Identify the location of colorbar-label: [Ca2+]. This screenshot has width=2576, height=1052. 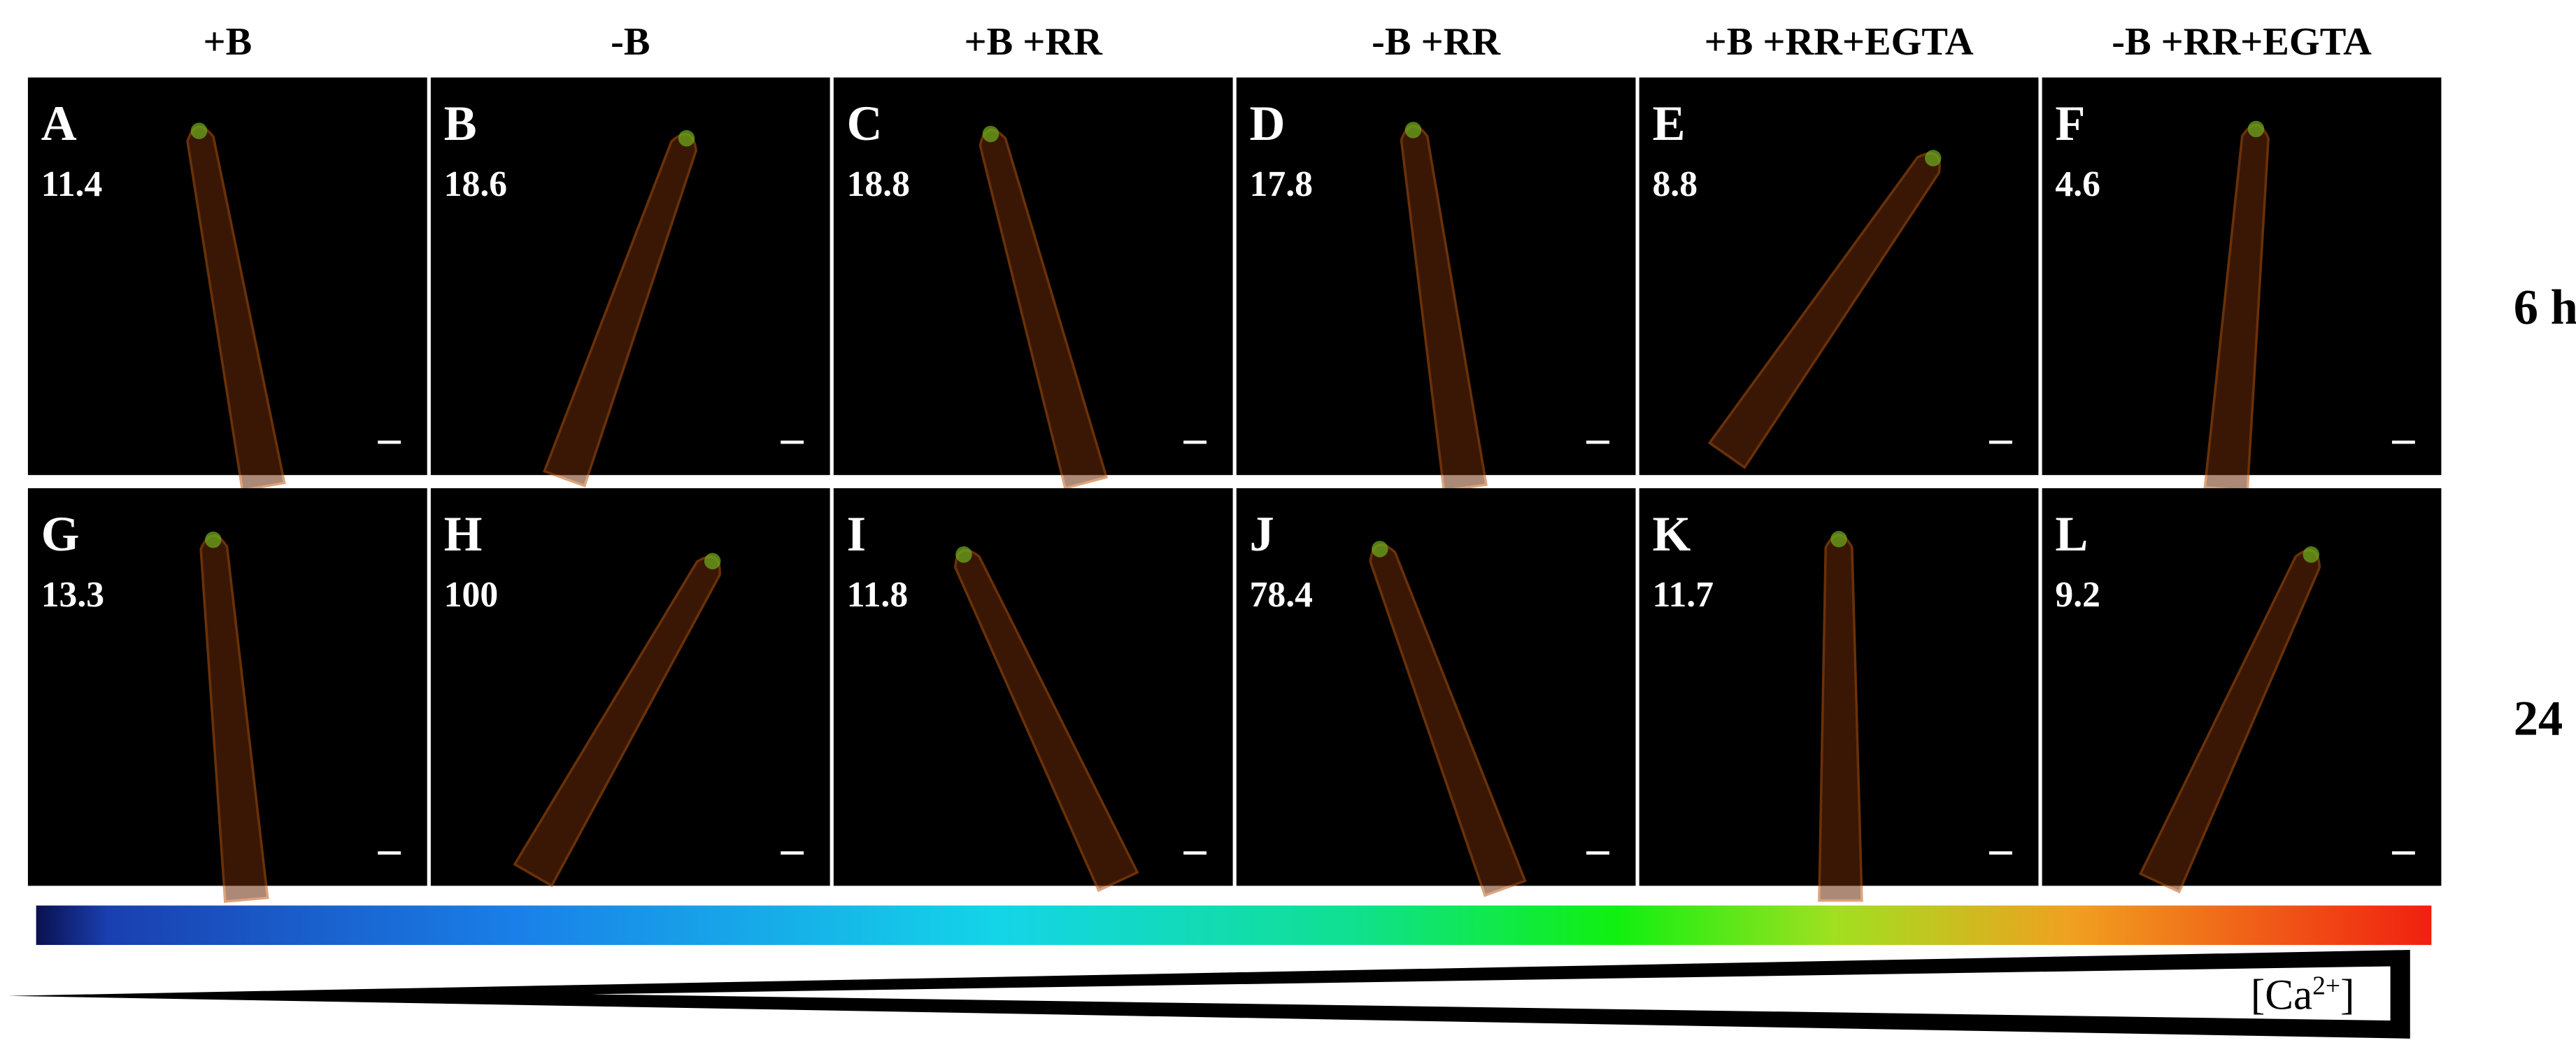
(2302, 995).